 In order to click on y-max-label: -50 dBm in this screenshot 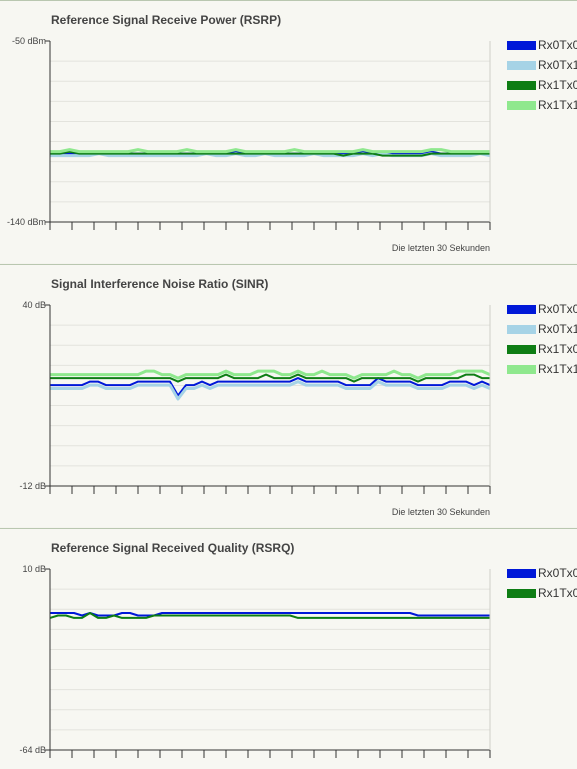, I will do `click(29, 41)`.